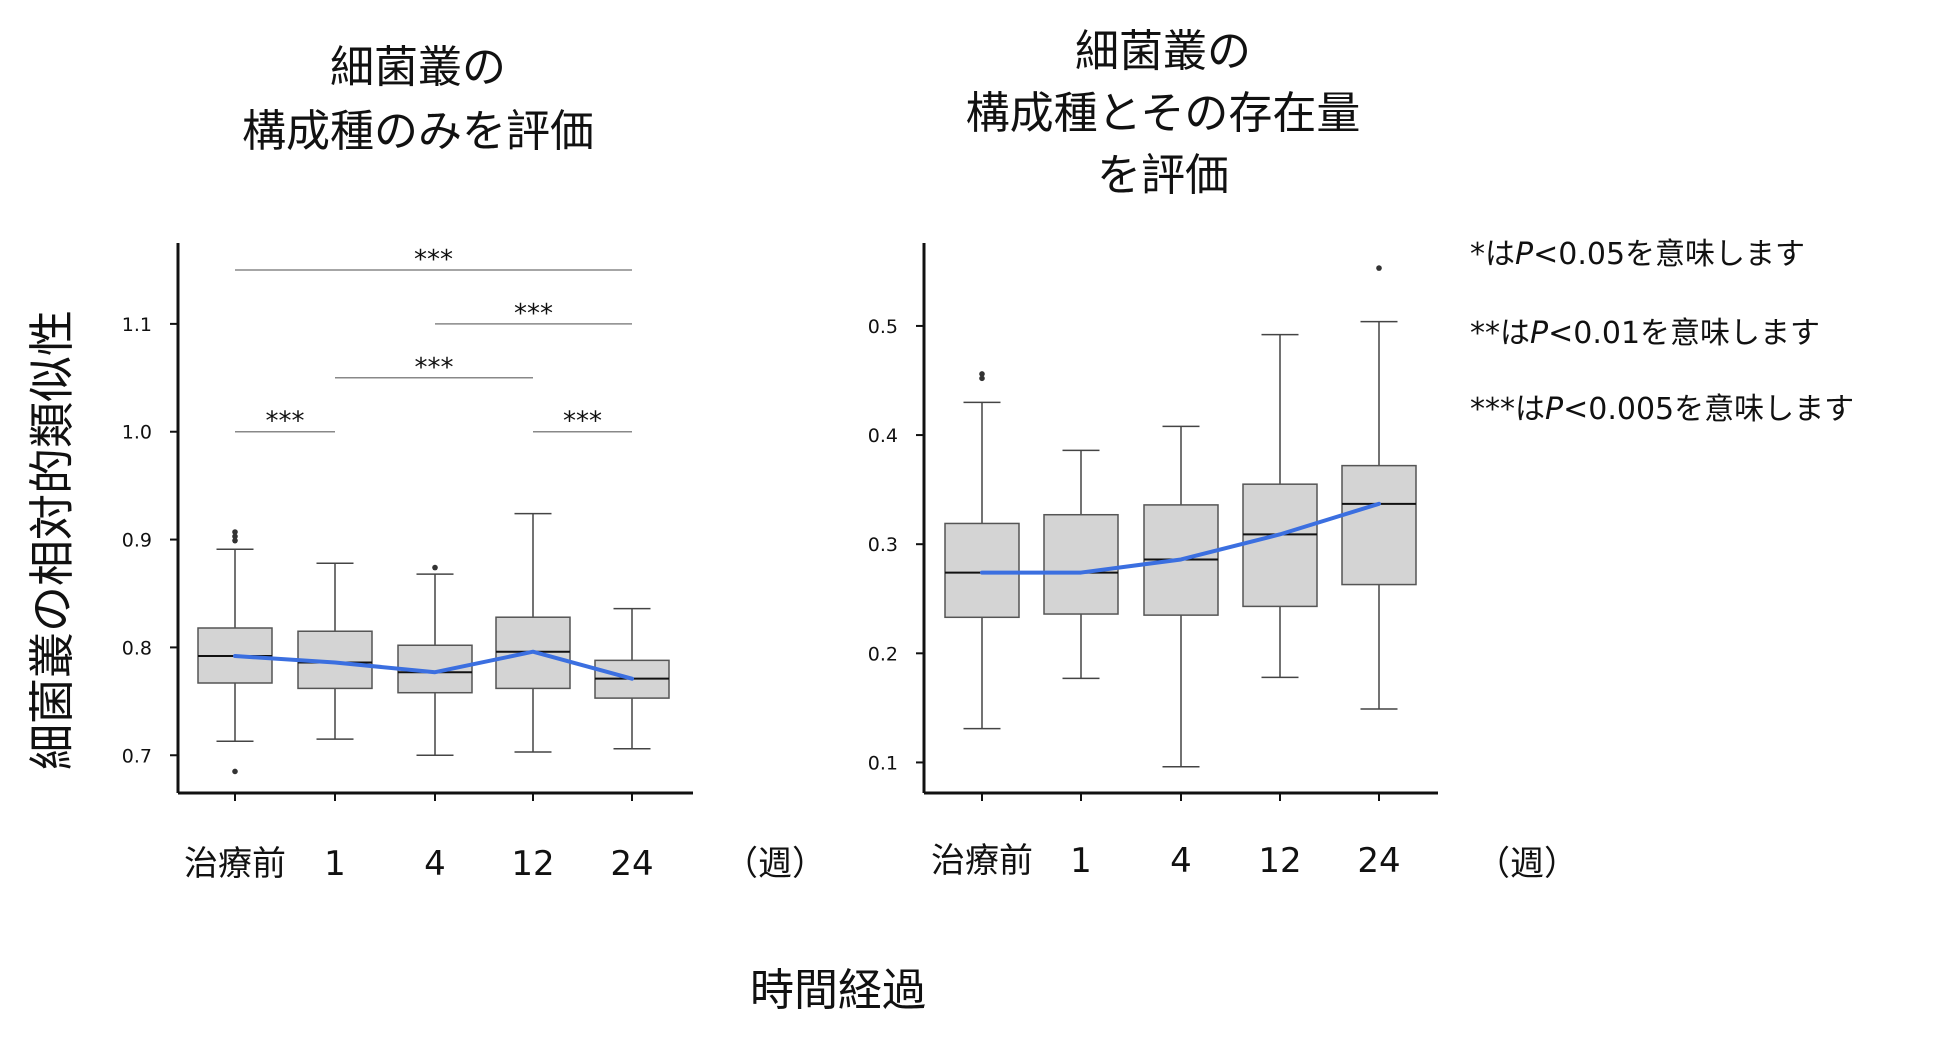 The image size is (1950, 1039). What do you see at coordinates (52, 540) in the screenshot?
I see `y-axis-label: 細菌叢の相対的類似性` at bounding box center [52, 540].